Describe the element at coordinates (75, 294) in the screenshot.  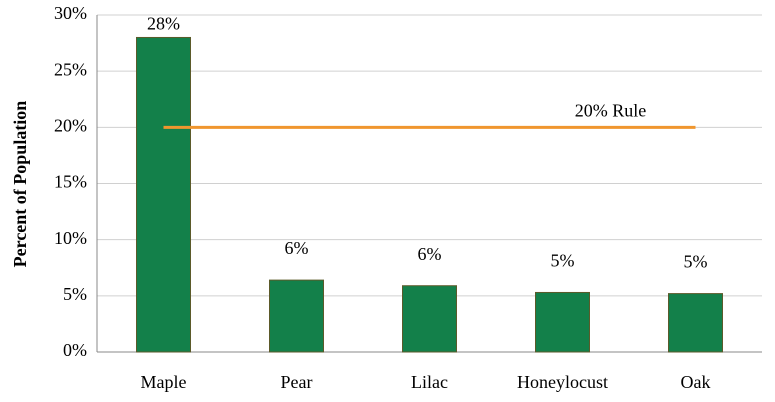
I see `y-tick-label: 5%` at that location.